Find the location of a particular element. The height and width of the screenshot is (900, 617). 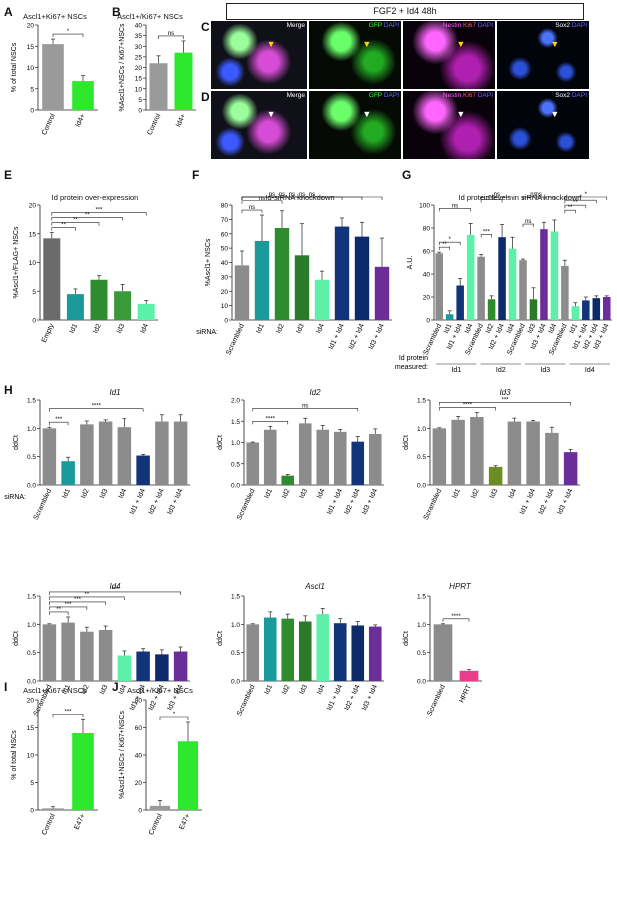

group-label: Id1 is located at coordinates (456, 370).